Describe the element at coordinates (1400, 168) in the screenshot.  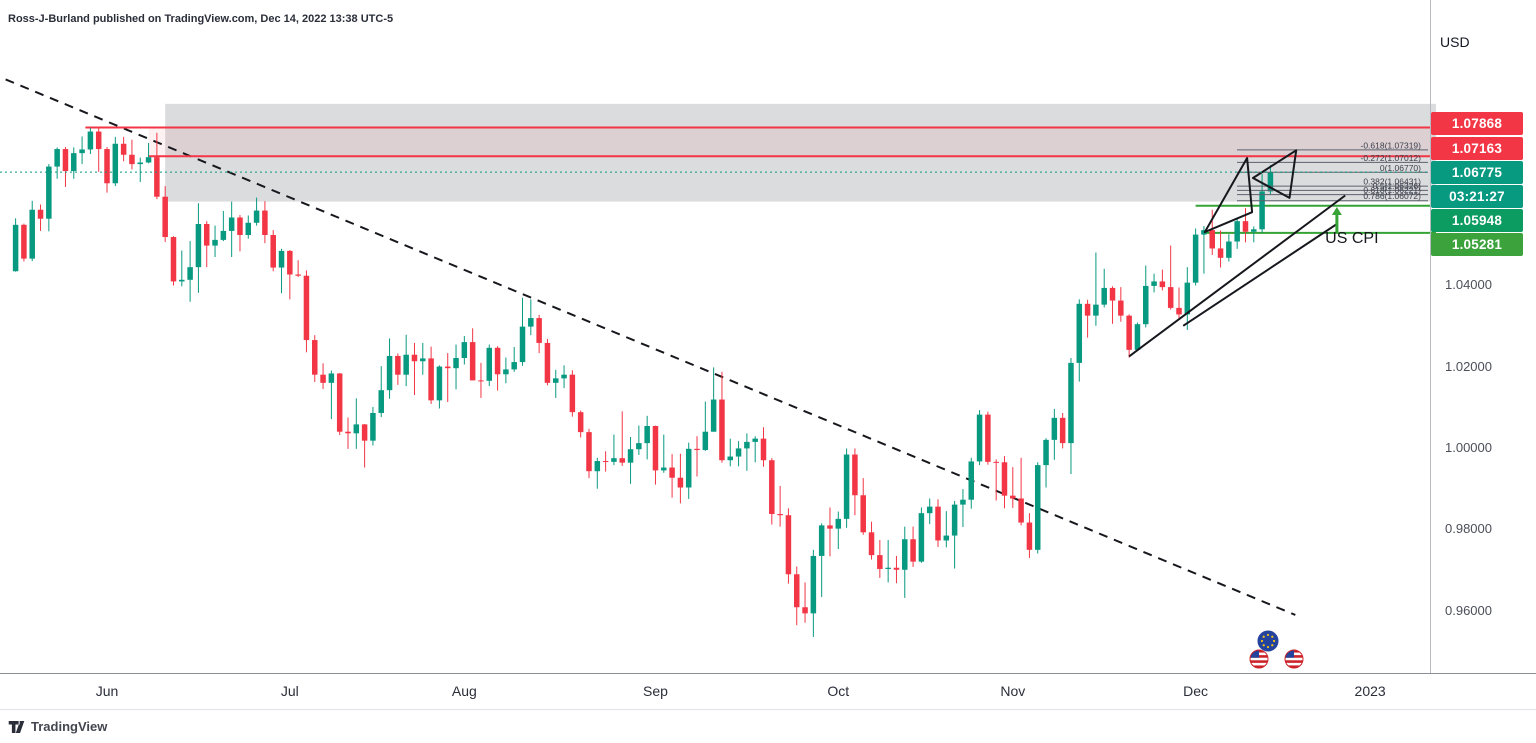
I see `fib-level-label: 0(1.06770)` at that location.